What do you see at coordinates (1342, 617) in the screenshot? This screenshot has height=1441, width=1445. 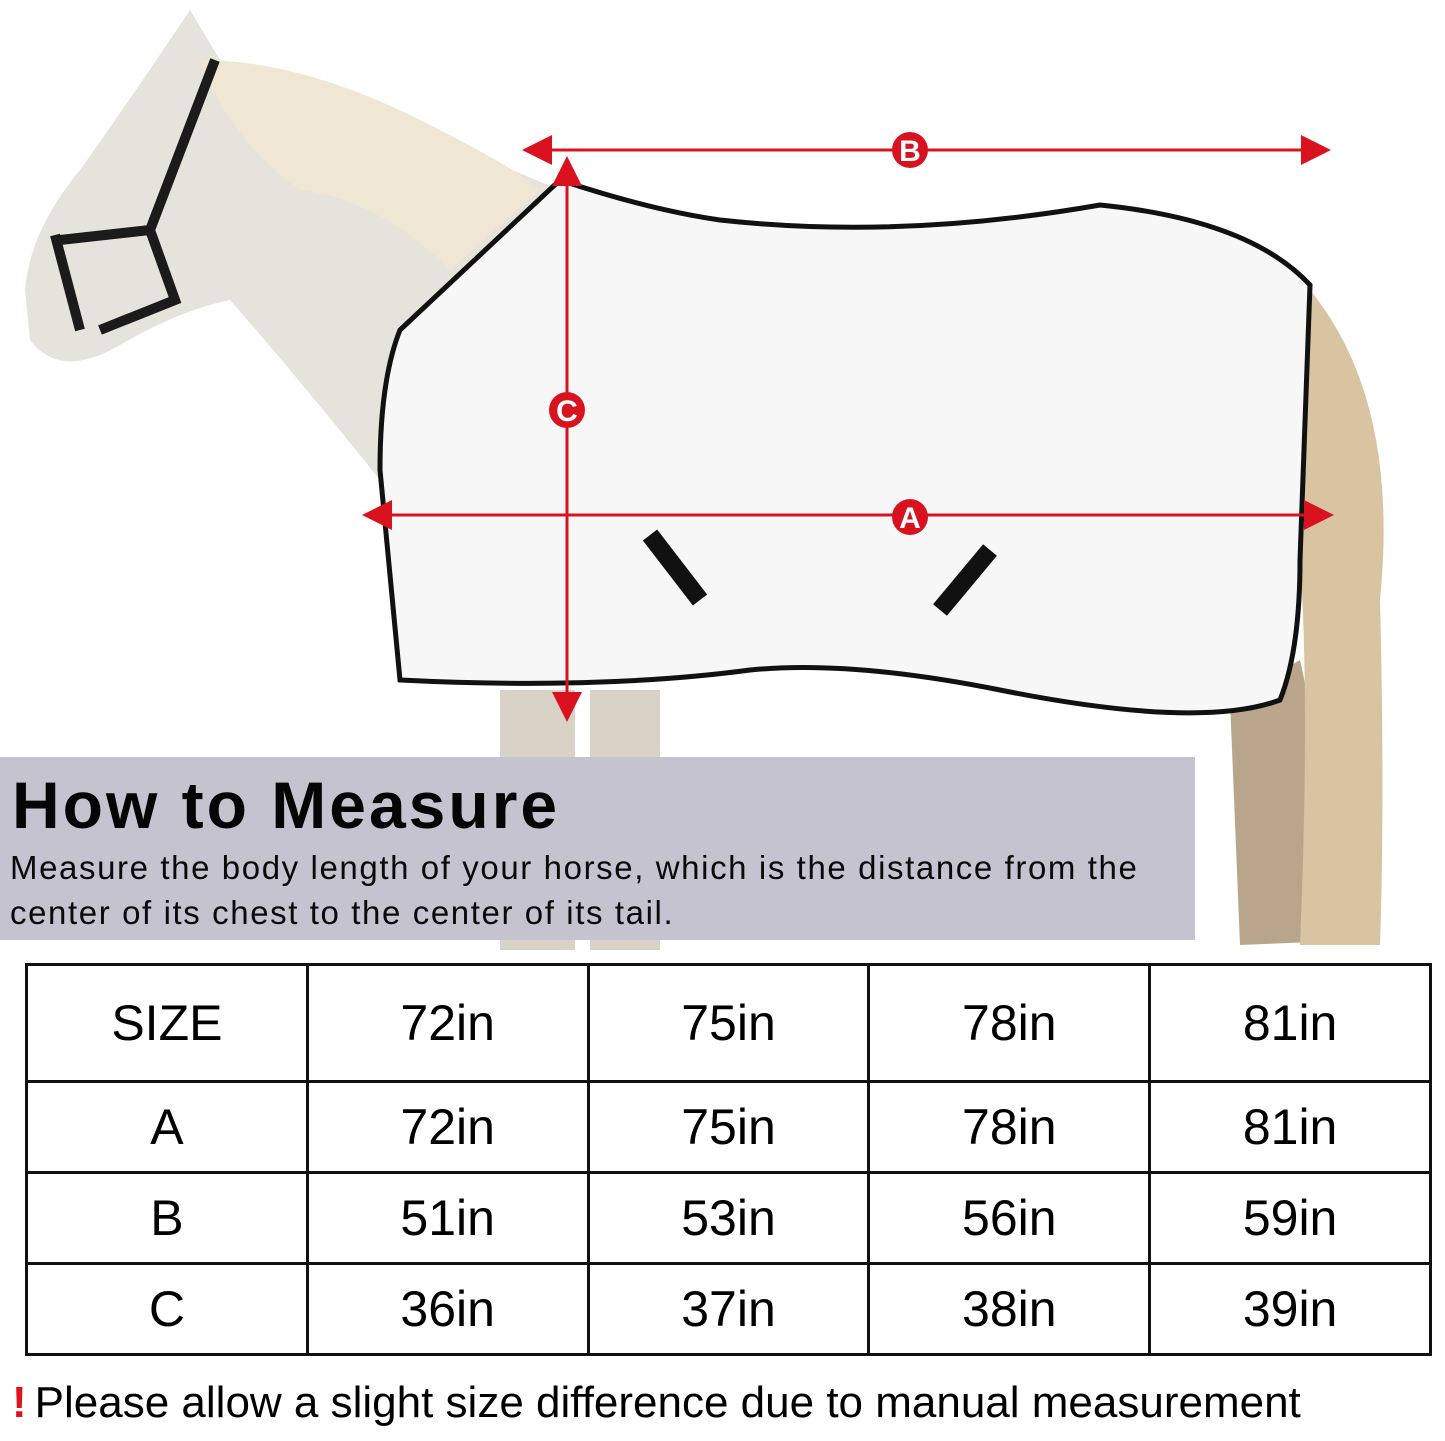 I see `horse-tail` at bounding box center [1342, 617].